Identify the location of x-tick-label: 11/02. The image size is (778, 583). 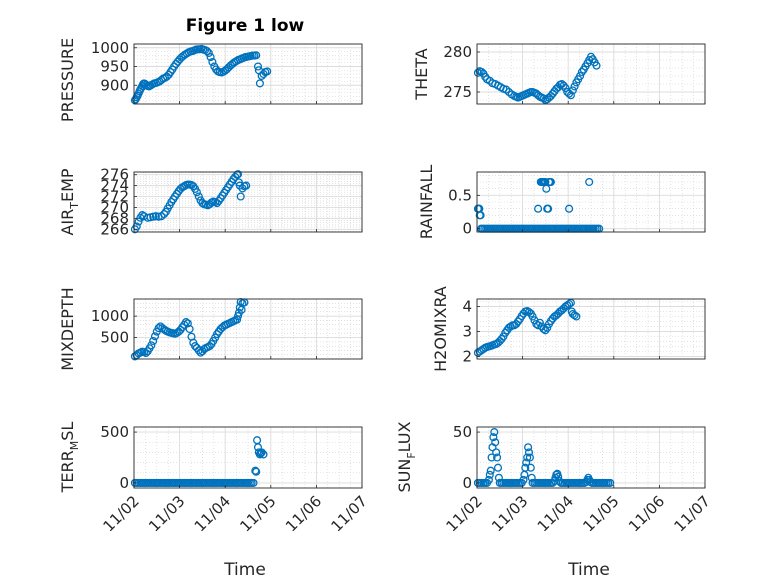
(464, 513).